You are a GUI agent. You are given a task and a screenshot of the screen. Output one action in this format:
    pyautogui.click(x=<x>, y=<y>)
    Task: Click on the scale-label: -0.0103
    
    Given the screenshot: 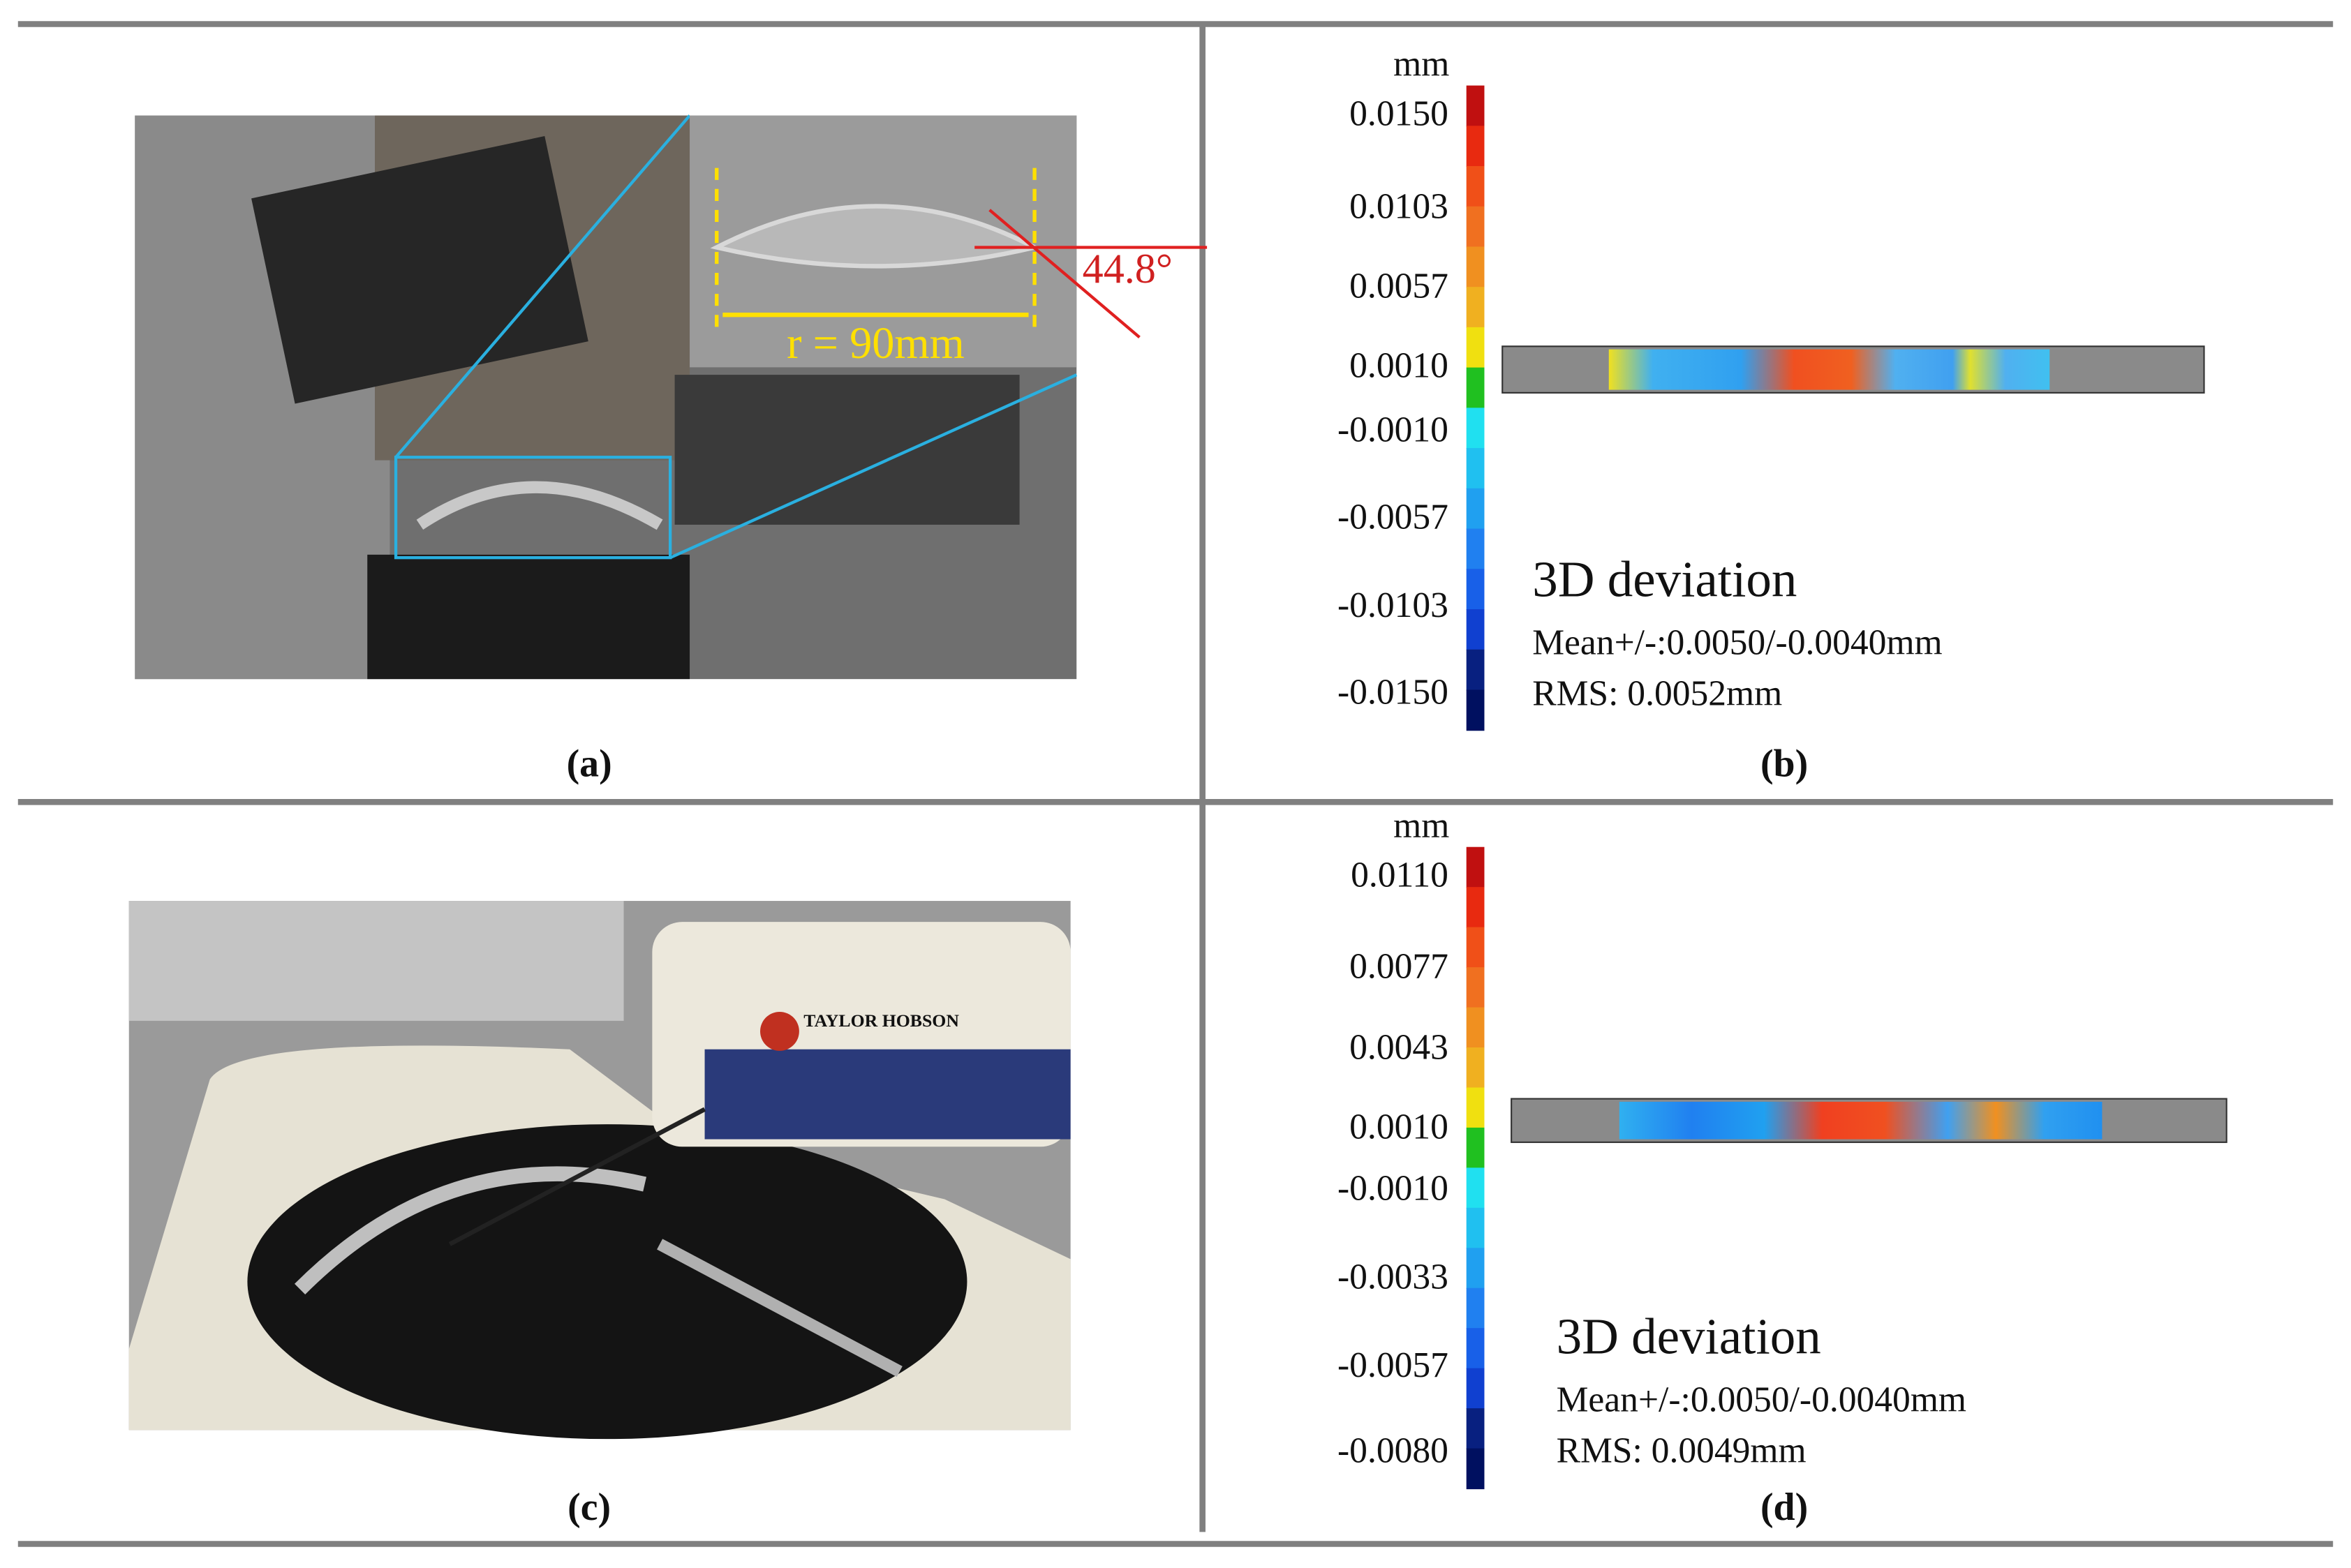 What is the action you would take?
    pyautogui.click(x=1392, y=605)
    